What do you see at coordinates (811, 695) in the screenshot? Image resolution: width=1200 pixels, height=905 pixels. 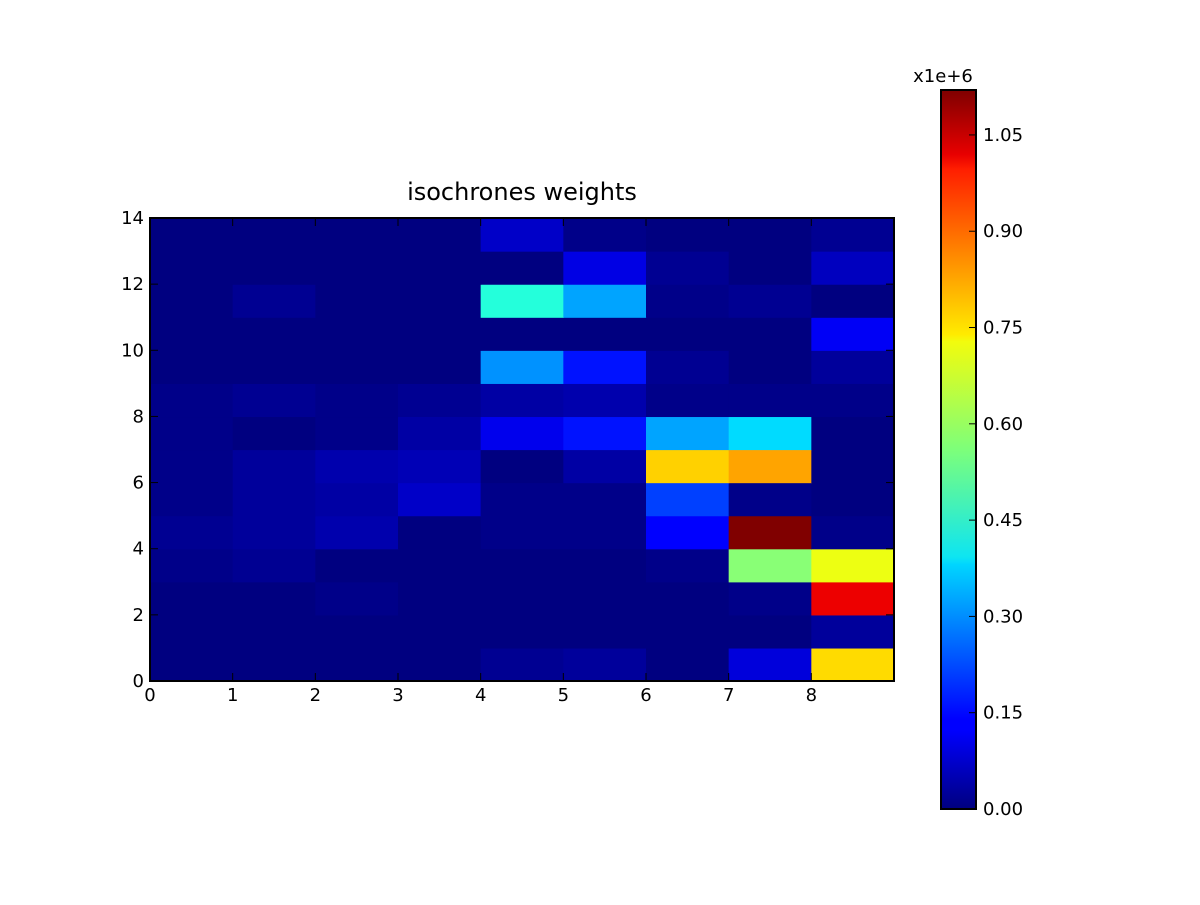 I see `x-tick-label: 8` at bounding box center [811, 695].